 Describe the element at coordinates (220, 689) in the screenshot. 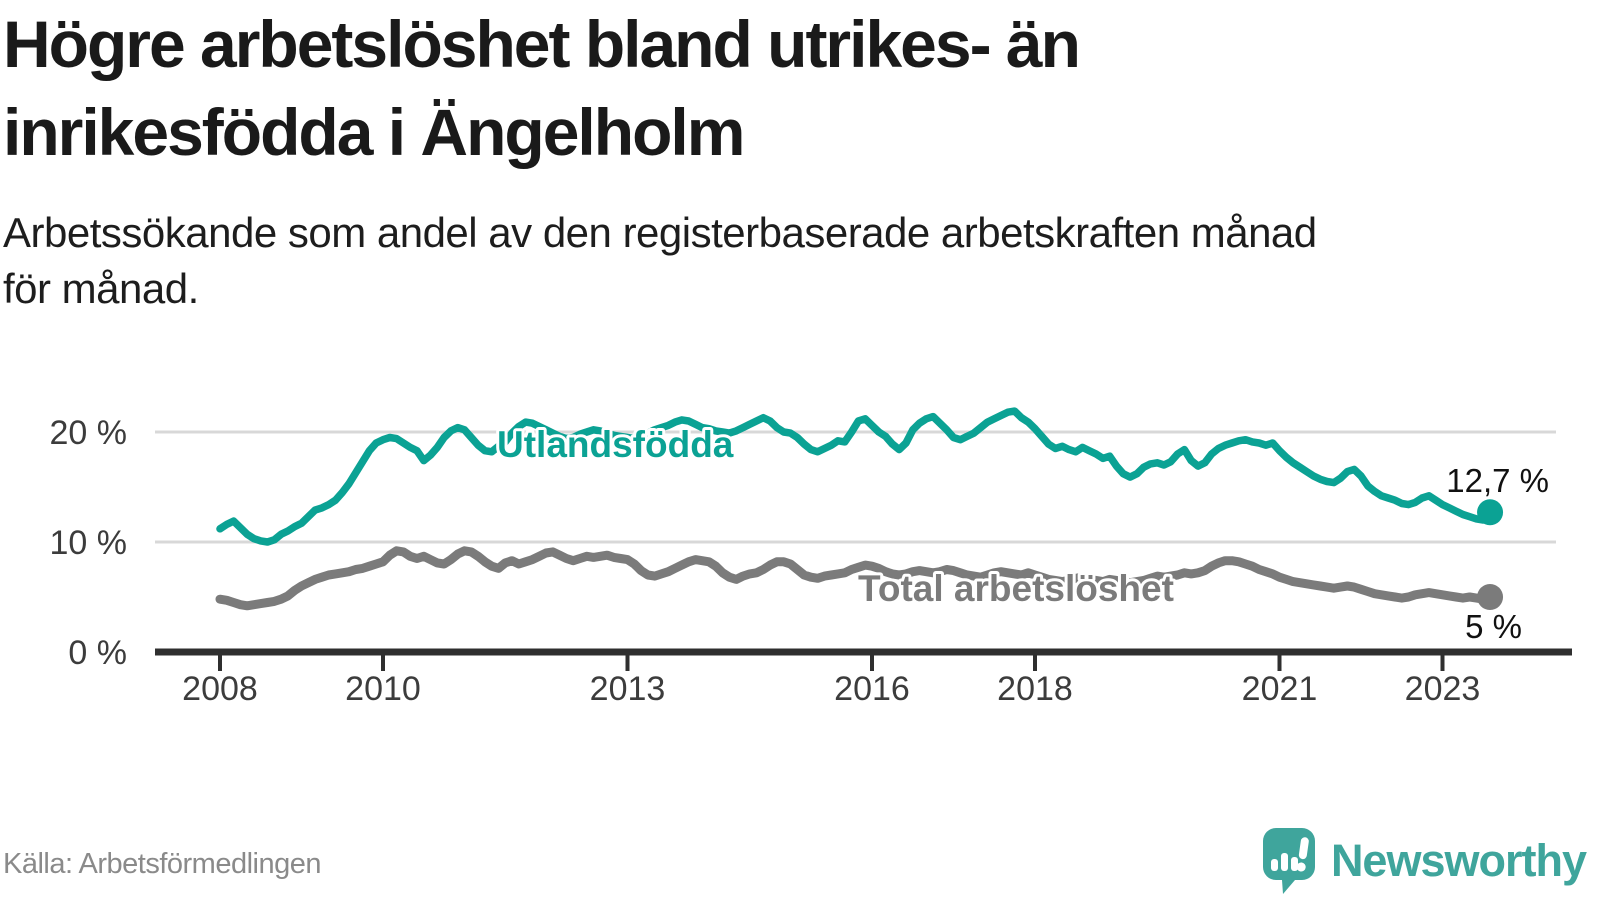

I see `x-tick-label-2008: 2008` at that location.